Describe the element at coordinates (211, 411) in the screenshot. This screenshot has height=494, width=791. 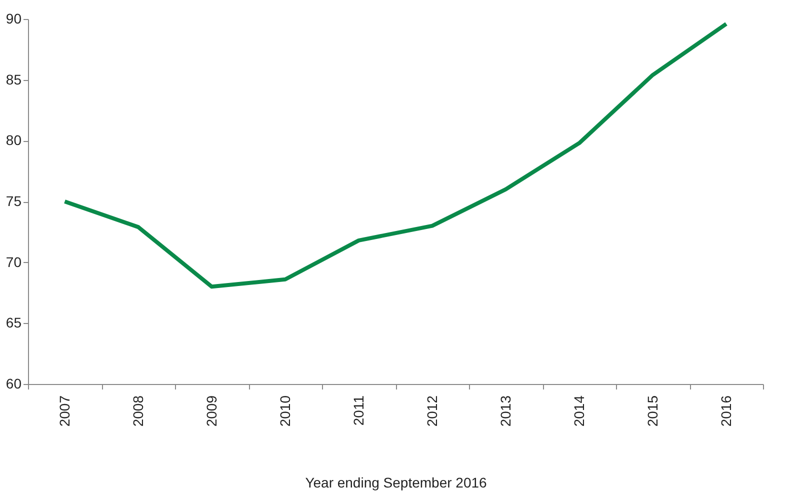
I see `x-tick-label: 2009` at that location.